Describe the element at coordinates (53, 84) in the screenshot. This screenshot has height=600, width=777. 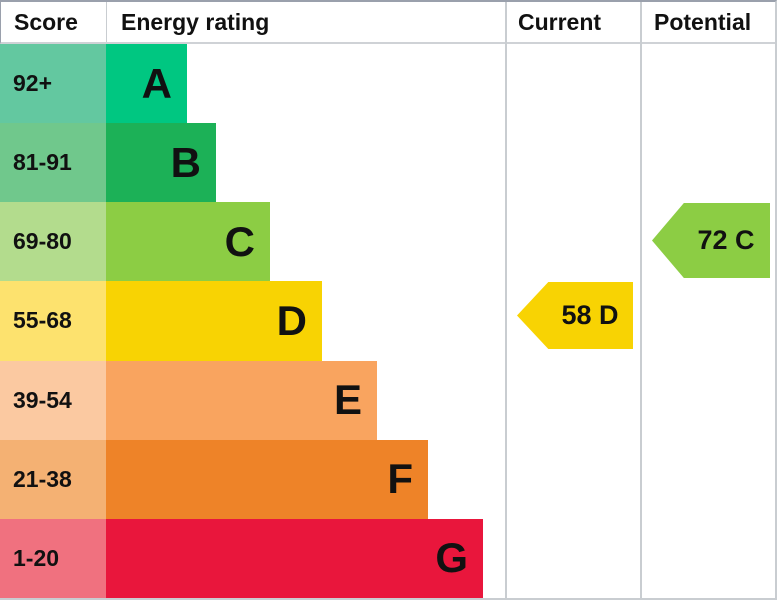
I see `score-range-a: 92+` at that location.